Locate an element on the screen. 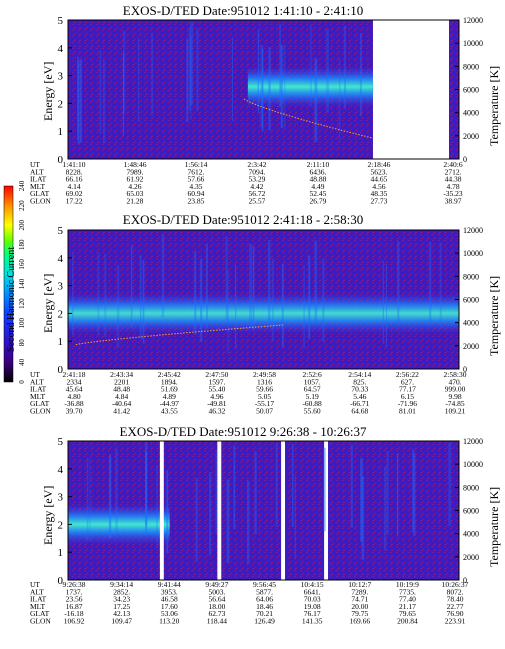 Image resolution: width=505 pixels, height=649 pixels. table-cell: 17.25 is located at coordinates (121, 606).